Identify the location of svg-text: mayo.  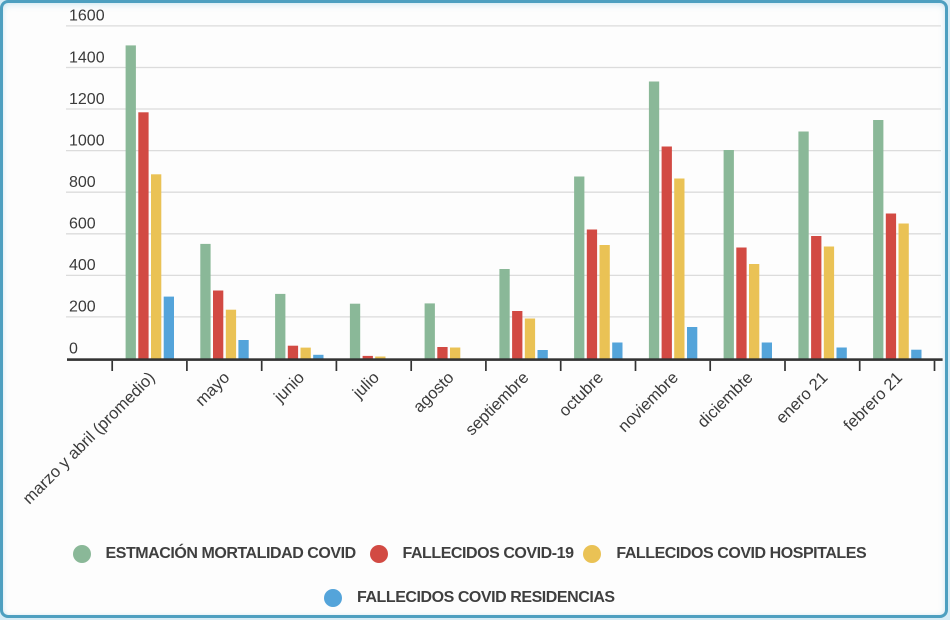
(212, 389).